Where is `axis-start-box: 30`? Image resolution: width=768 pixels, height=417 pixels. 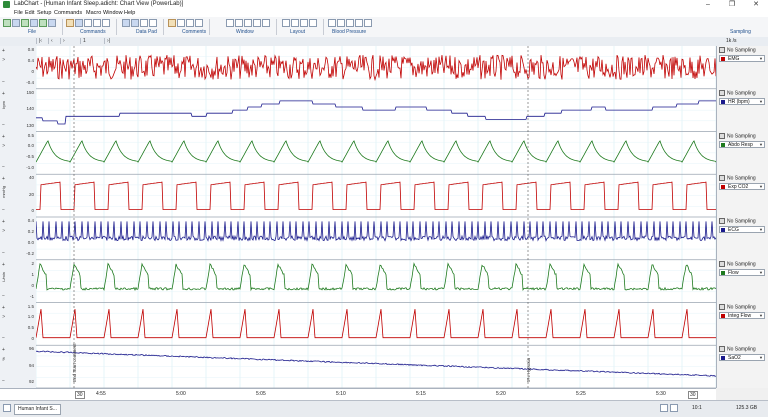 axis-start-box: 30 is located at coordinates (80, 395).